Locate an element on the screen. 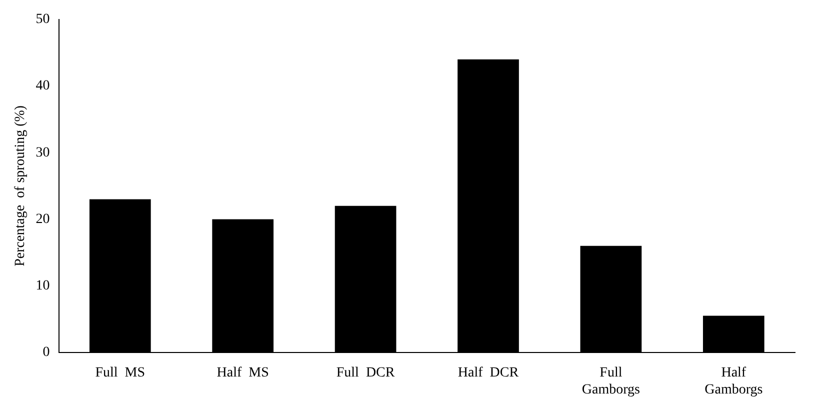 This screenshot has height=418, width=813. y-tick-label: 10 is located at coordinates (43, 286).